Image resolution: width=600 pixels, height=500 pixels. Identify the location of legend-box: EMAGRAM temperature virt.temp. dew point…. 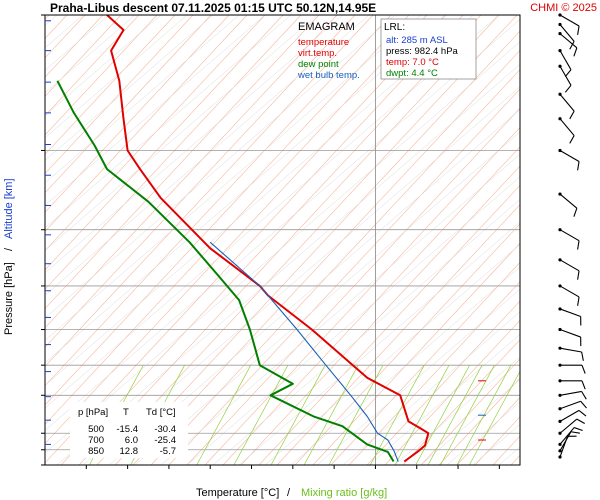
(328, 51).